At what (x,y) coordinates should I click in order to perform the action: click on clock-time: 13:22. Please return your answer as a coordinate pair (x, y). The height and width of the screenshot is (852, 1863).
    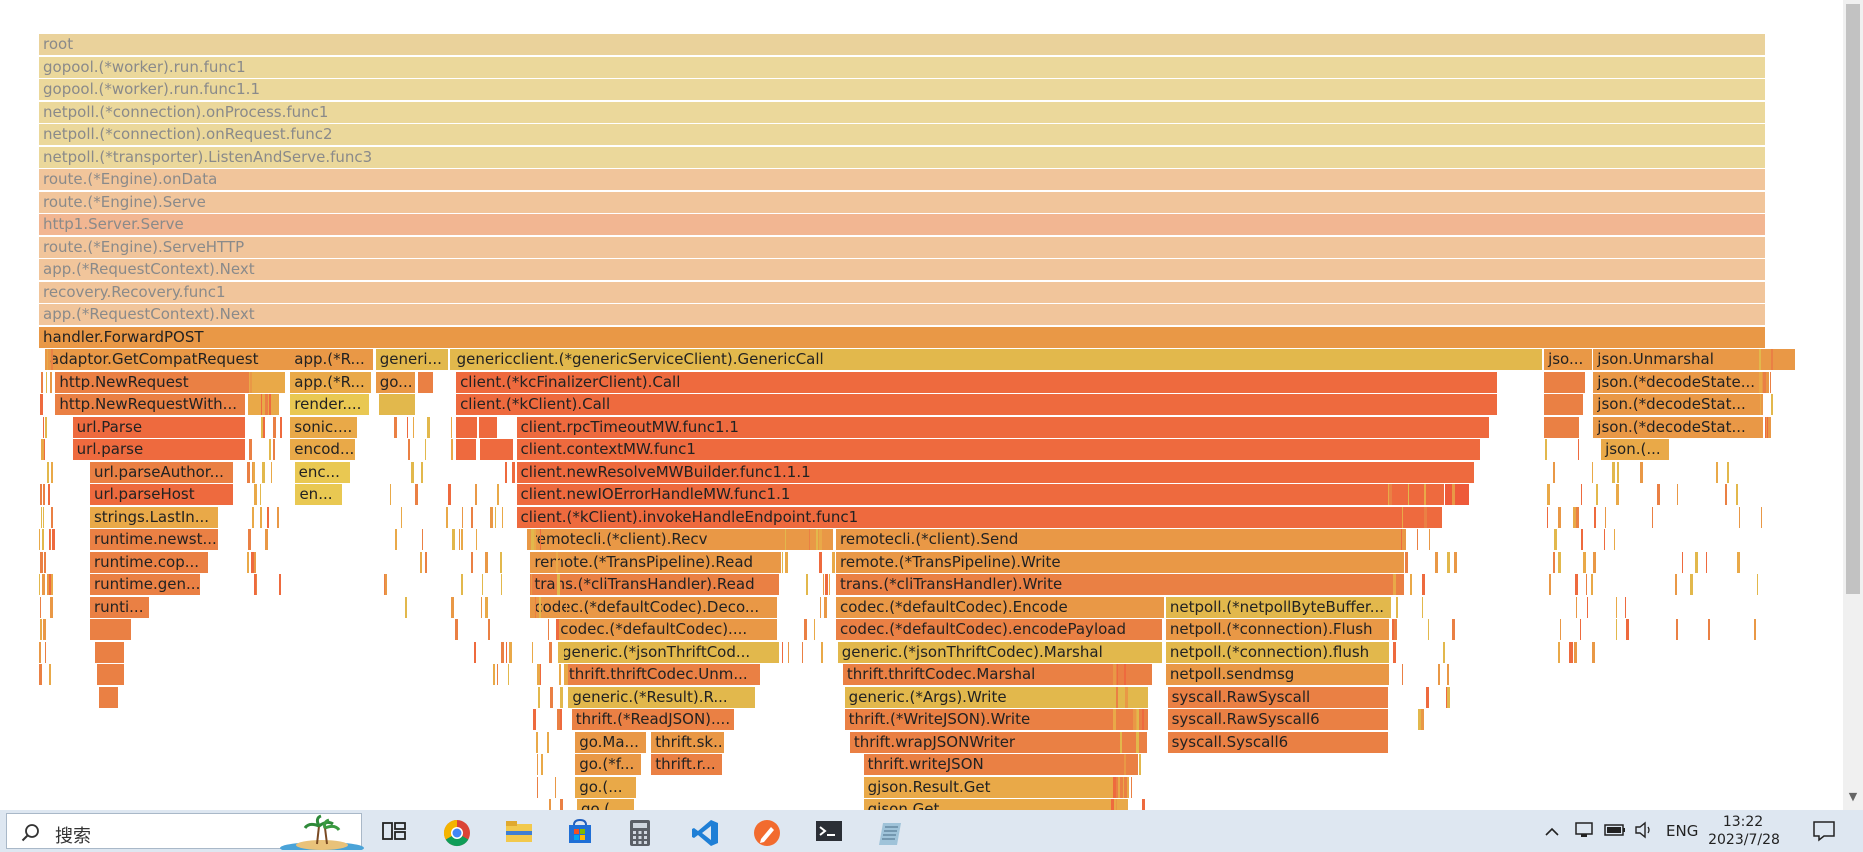
    Looking at the image, I should click on (1743, 822).